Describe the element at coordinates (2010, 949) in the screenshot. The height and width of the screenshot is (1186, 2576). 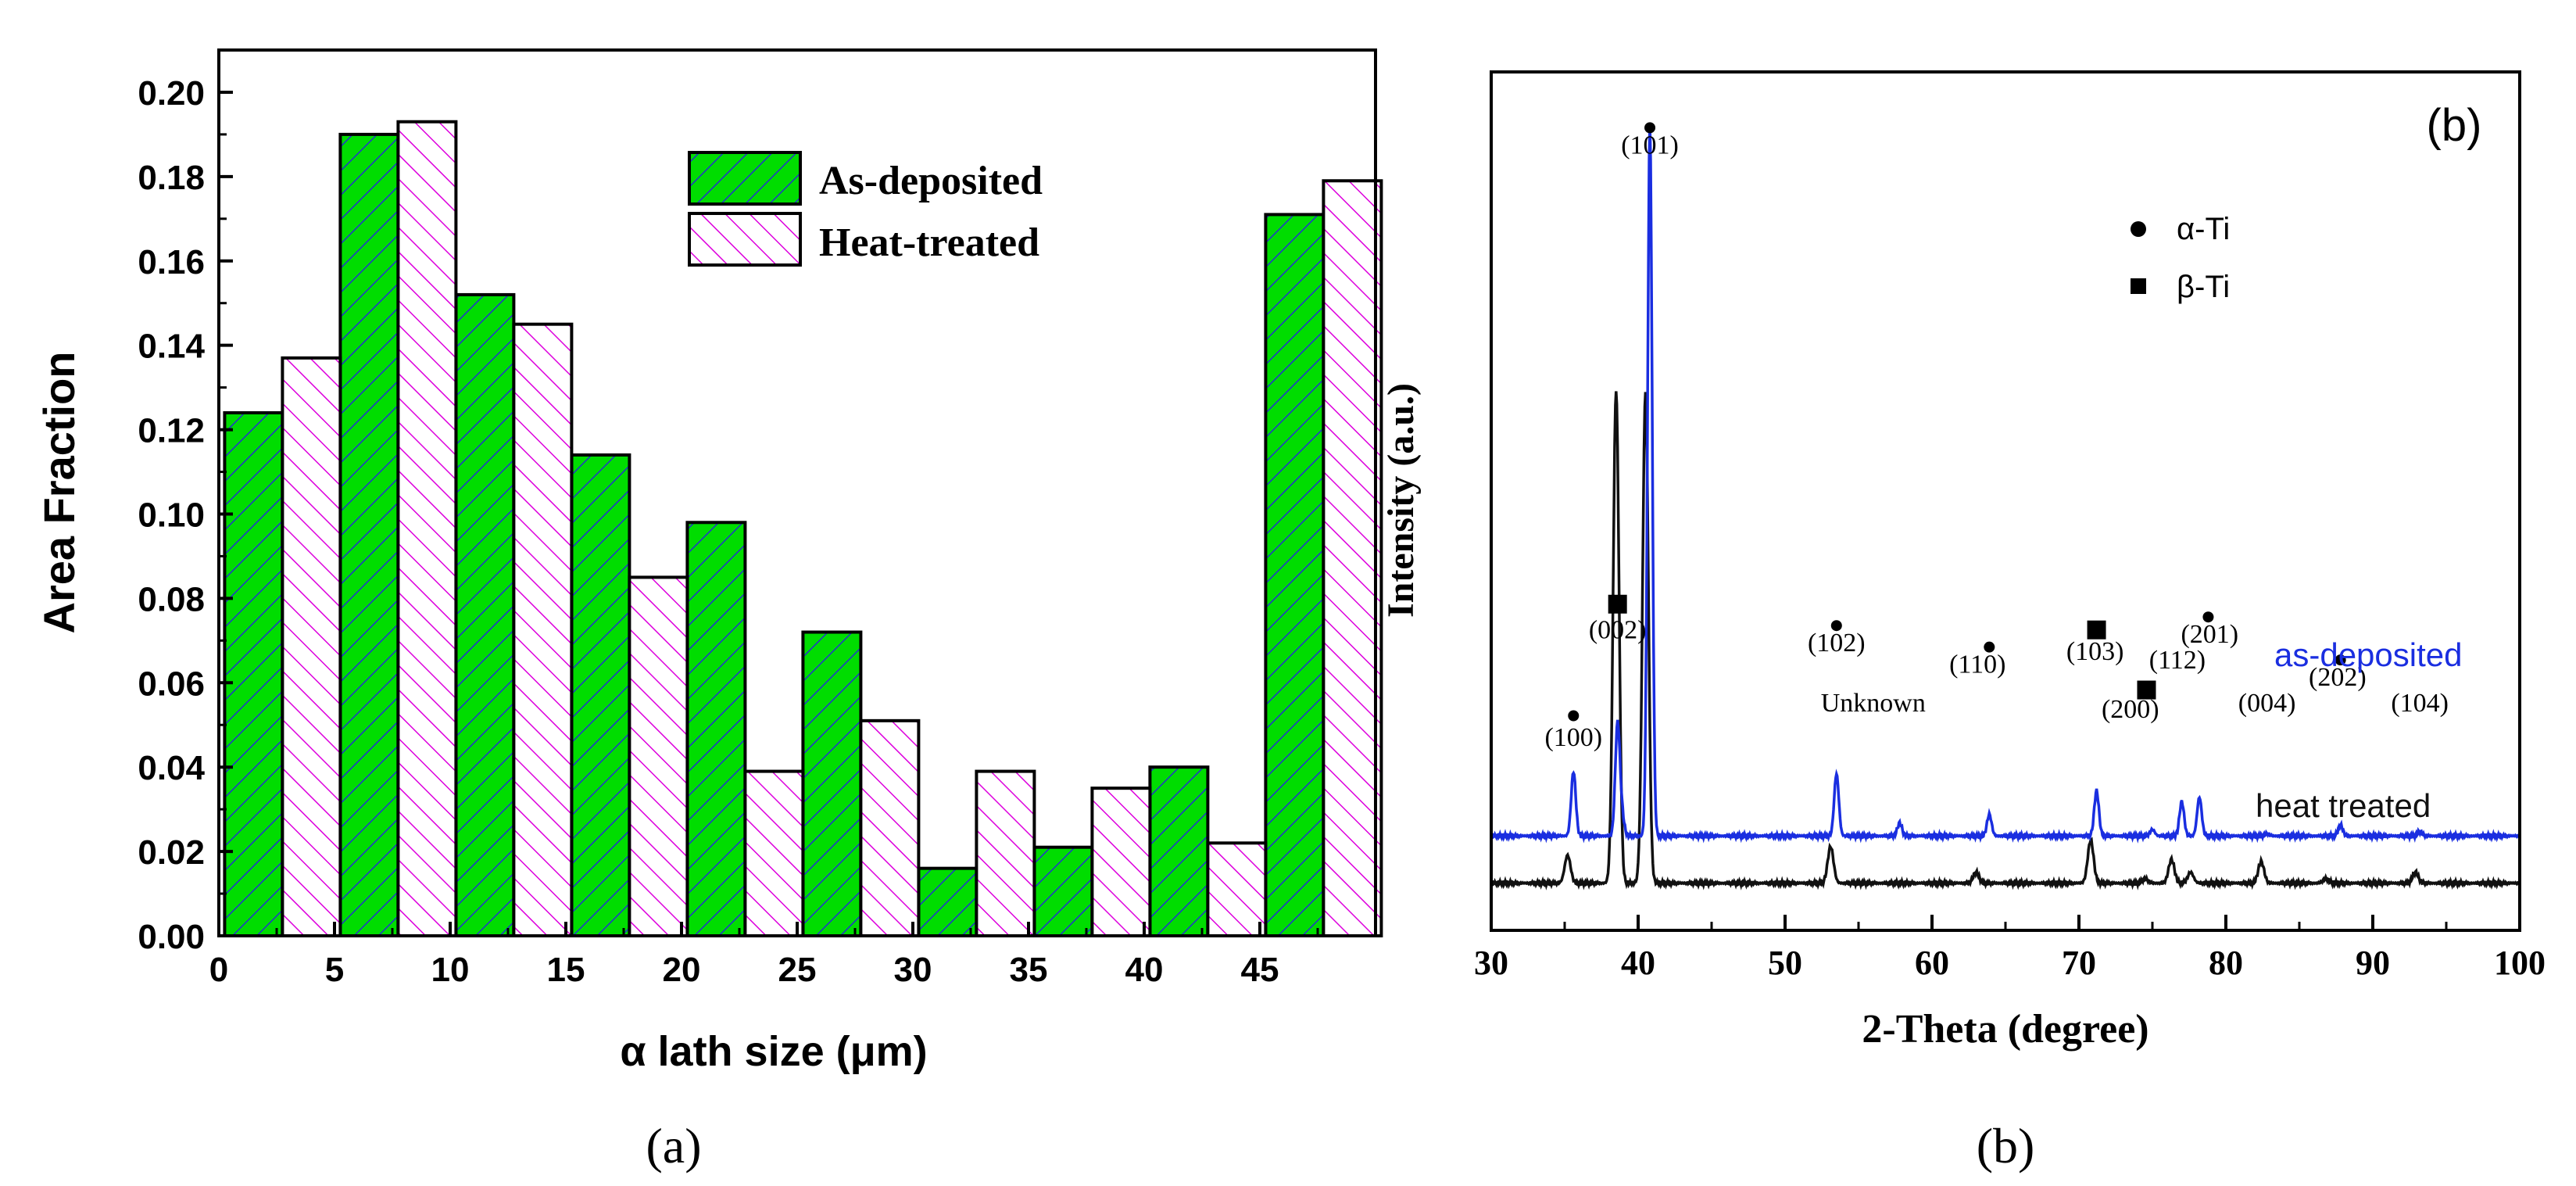
I see `axis-ticks: 30 40 50 60 70 80 90 100` at that location.